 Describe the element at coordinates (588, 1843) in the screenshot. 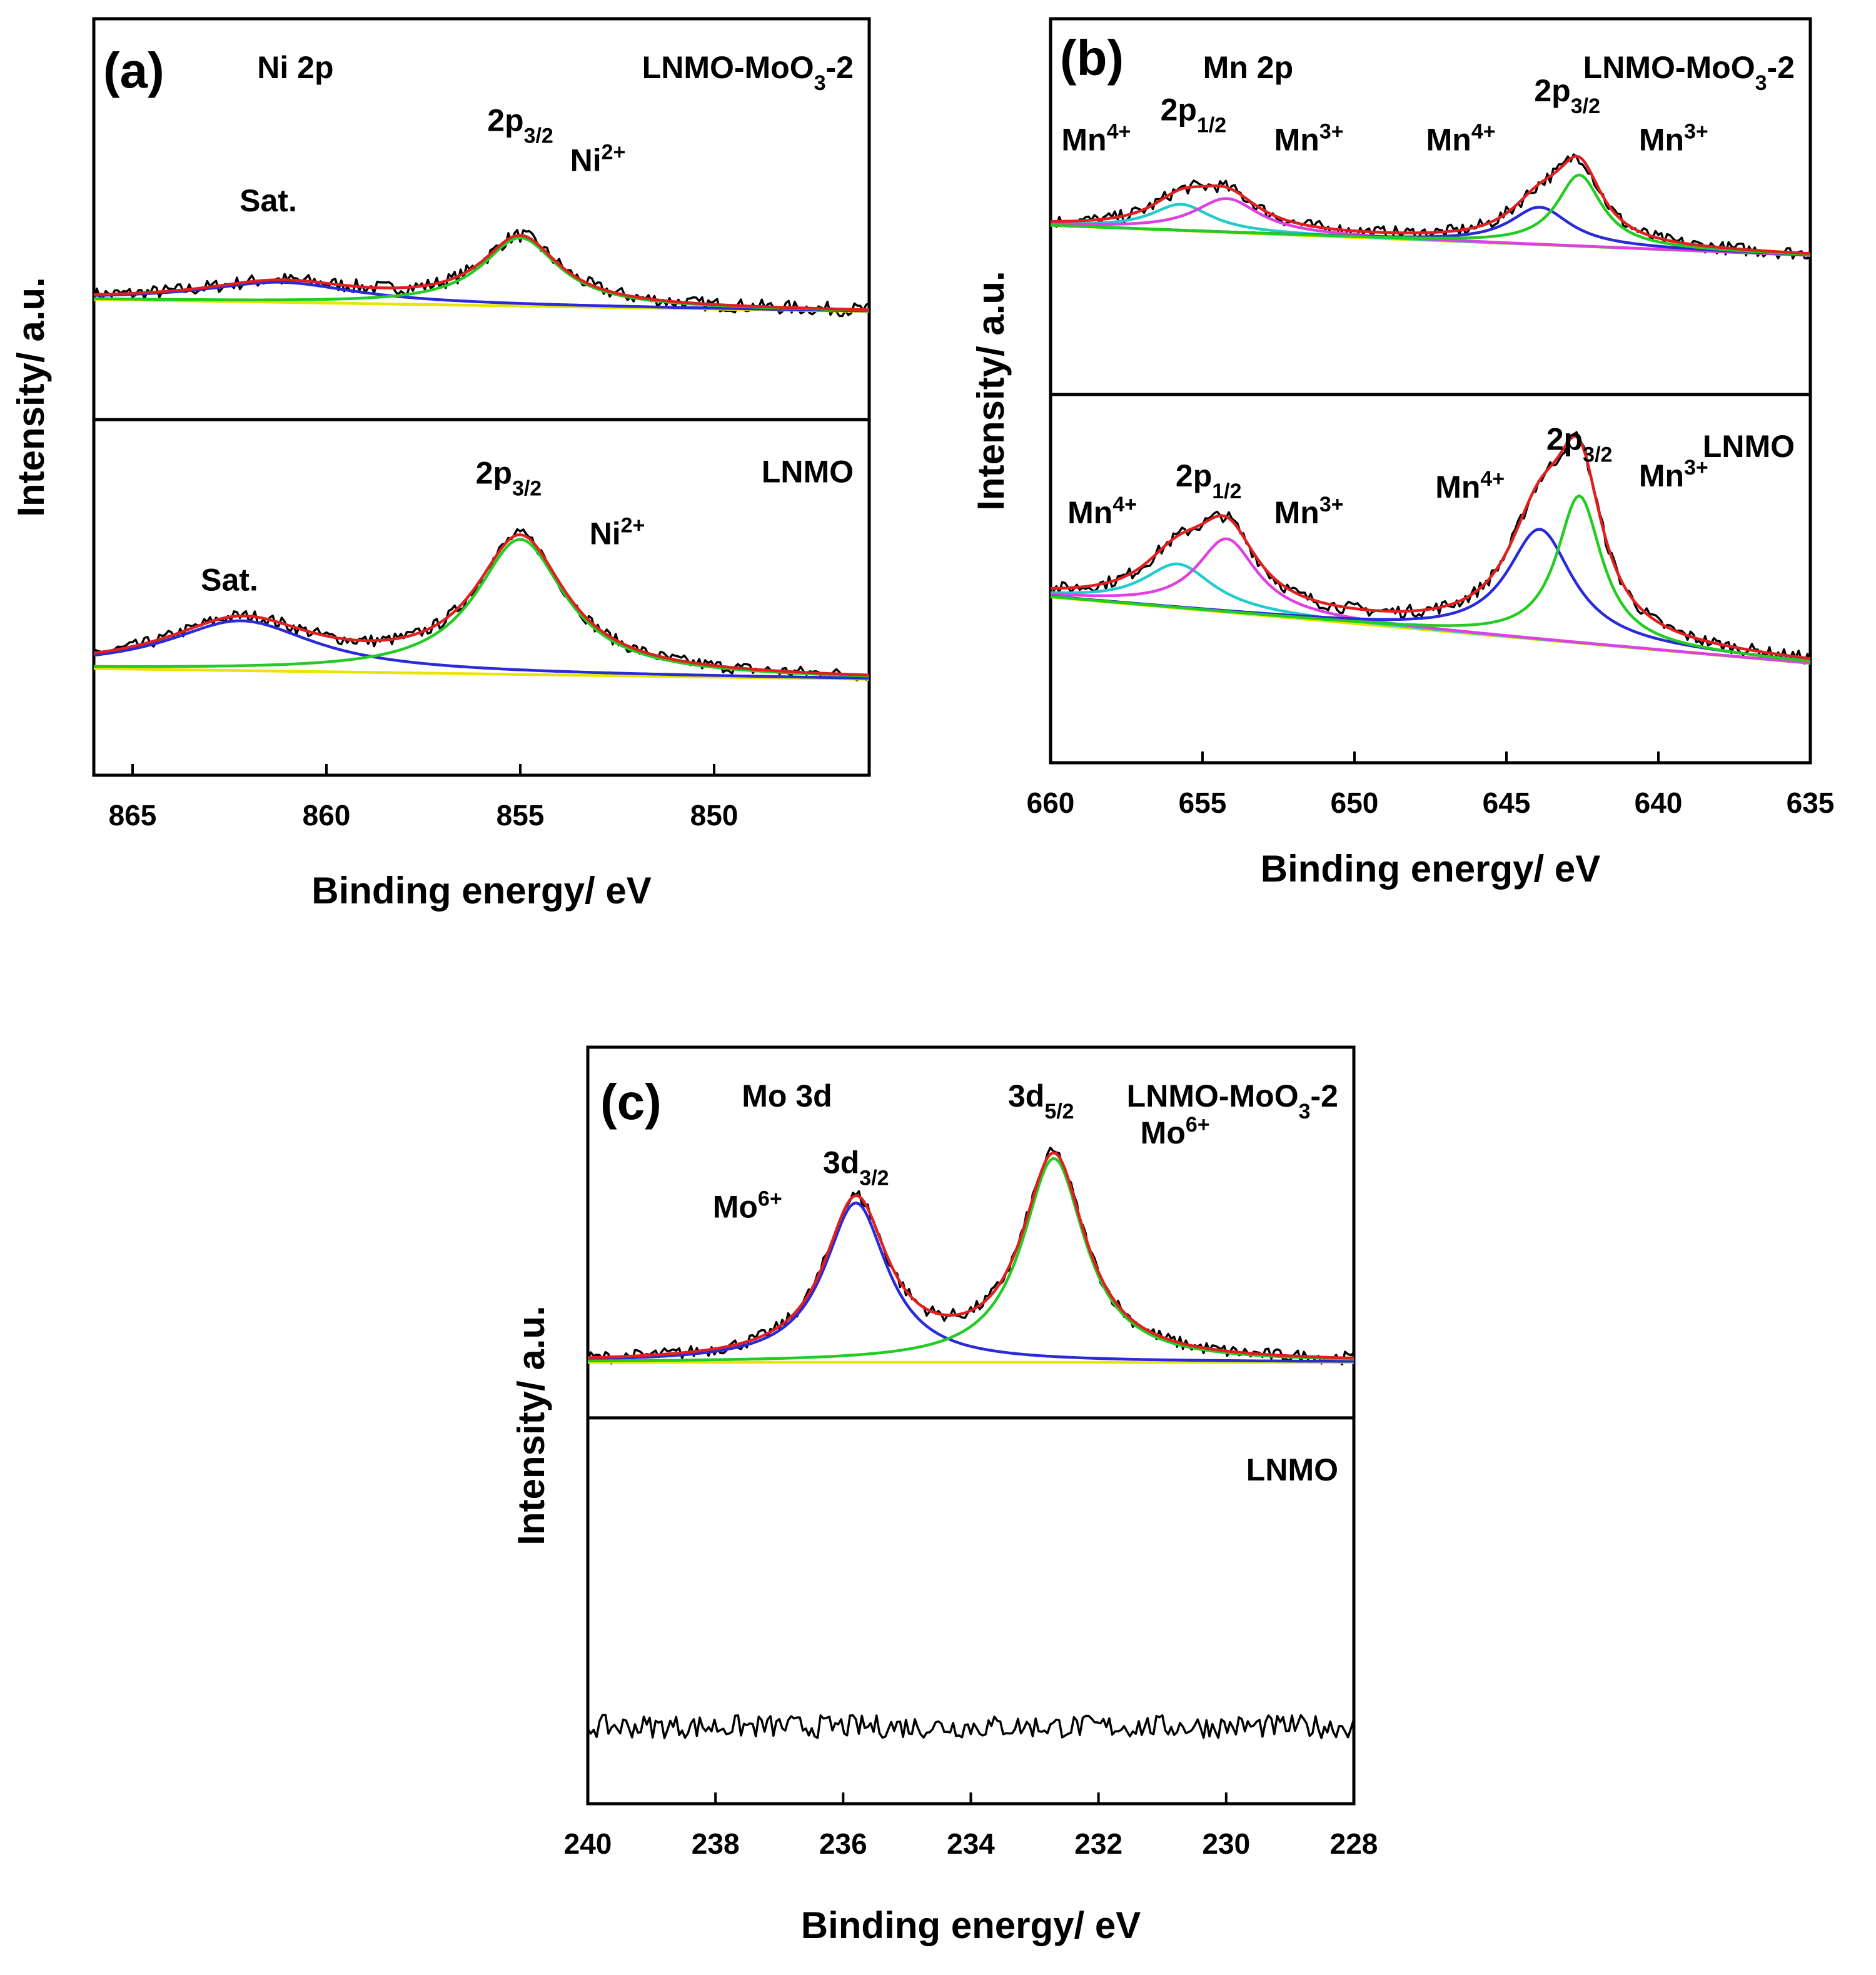

I see `x-tick-label: 240` at that location.